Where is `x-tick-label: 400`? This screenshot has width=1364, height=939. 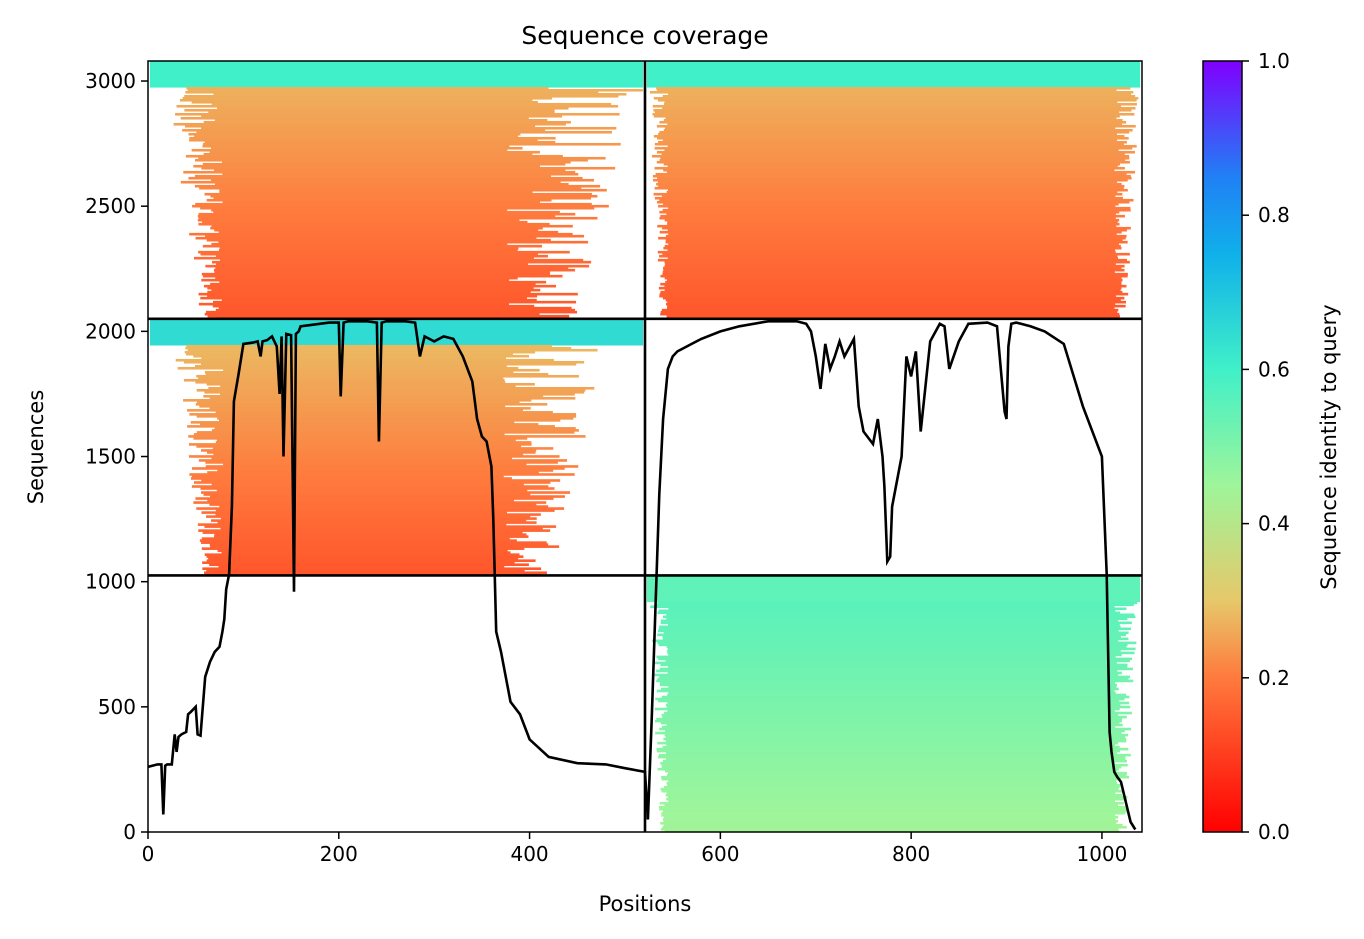 x-tick-label: 400 is located at coordinates (529, 854).